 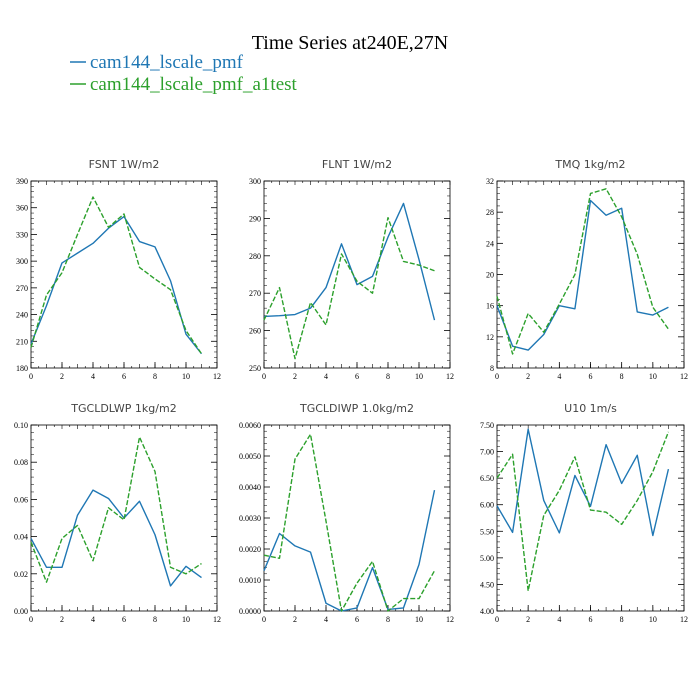 What do you see at coordinates (194, 84) in the screenshot?
I see `legend-label-series-2: cam144_lscale_pmf_a1test` at bounding box center [194, 84].